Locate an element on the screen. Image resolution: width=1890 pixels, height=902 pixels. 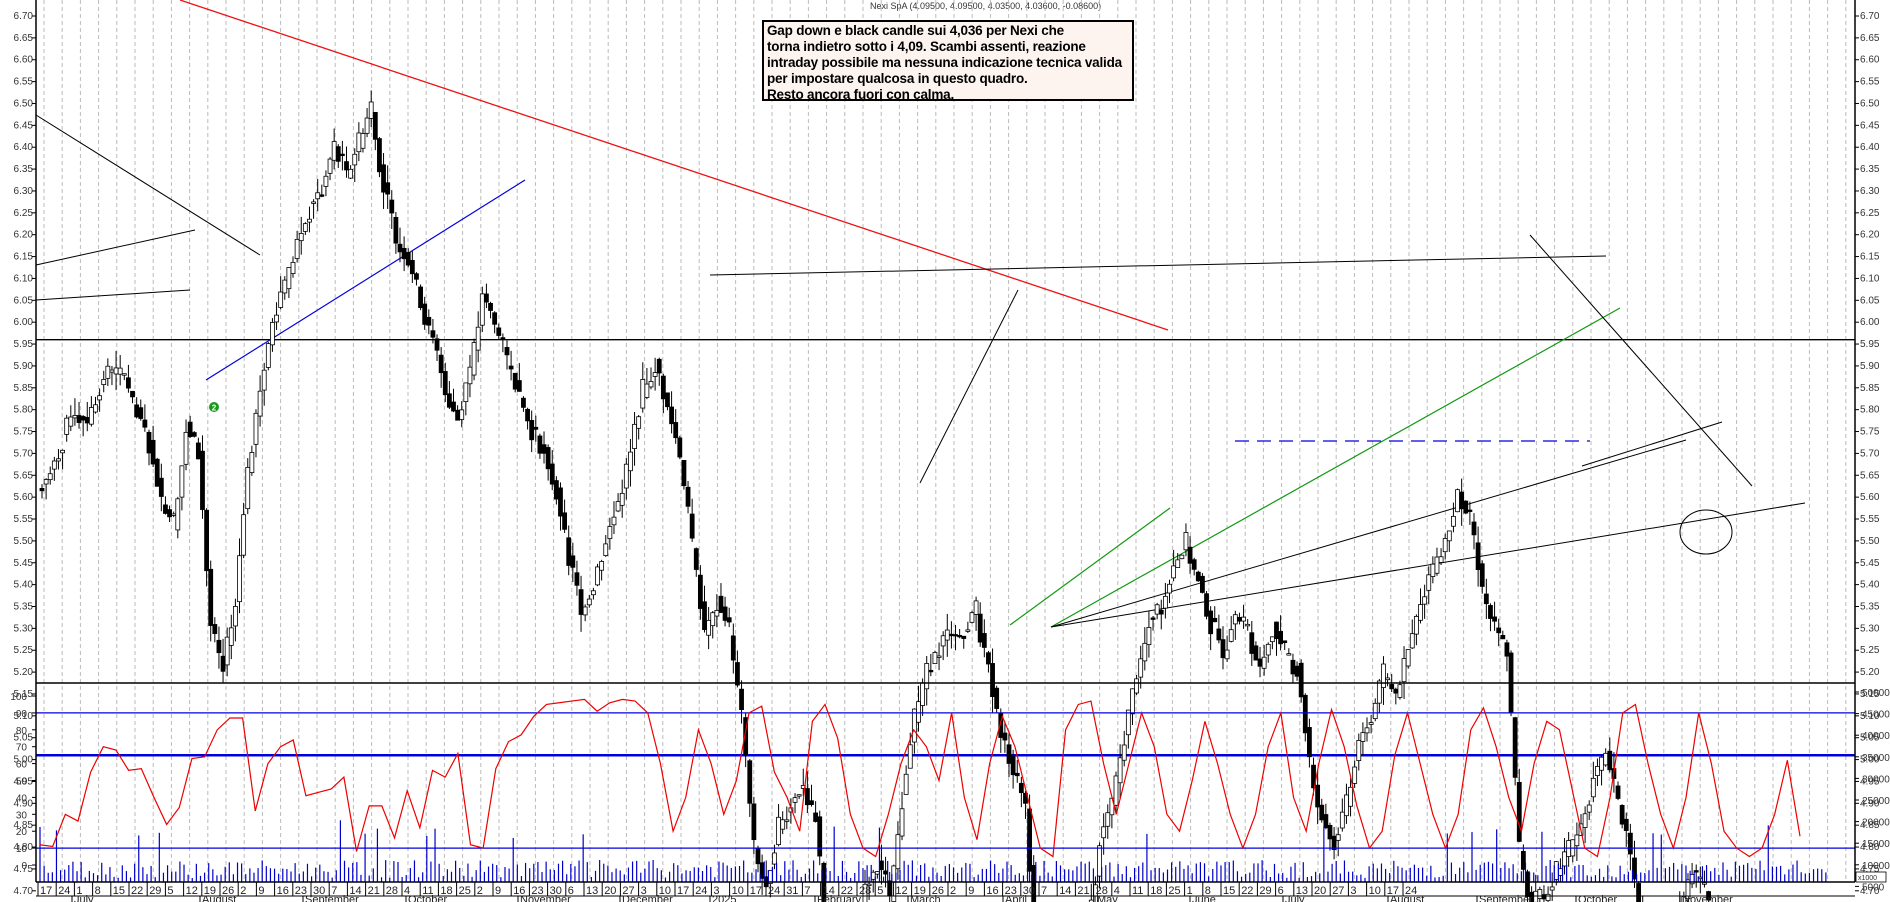
svg-text: 5.35 is located at coordinates (24, 606).